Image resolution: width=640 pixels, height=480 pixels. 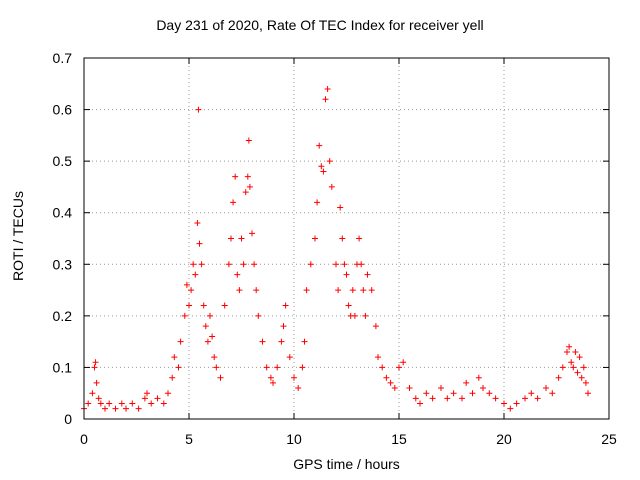 What do you see at coordinates (63, 110) in the screenshot?
I see `y-tick-label: 0.6` at bounding box center [63, 110].